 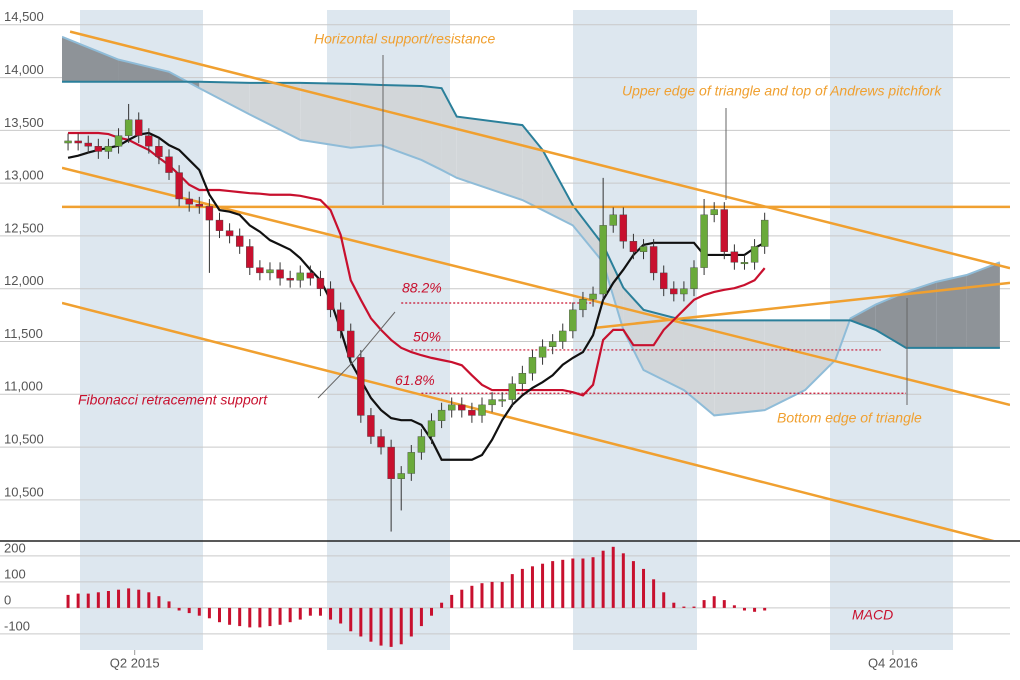 What do you see at coordinates (24, 16) in the screenshot?
I see `y-tick-label: 14,500` at bounding box center [24, 16].